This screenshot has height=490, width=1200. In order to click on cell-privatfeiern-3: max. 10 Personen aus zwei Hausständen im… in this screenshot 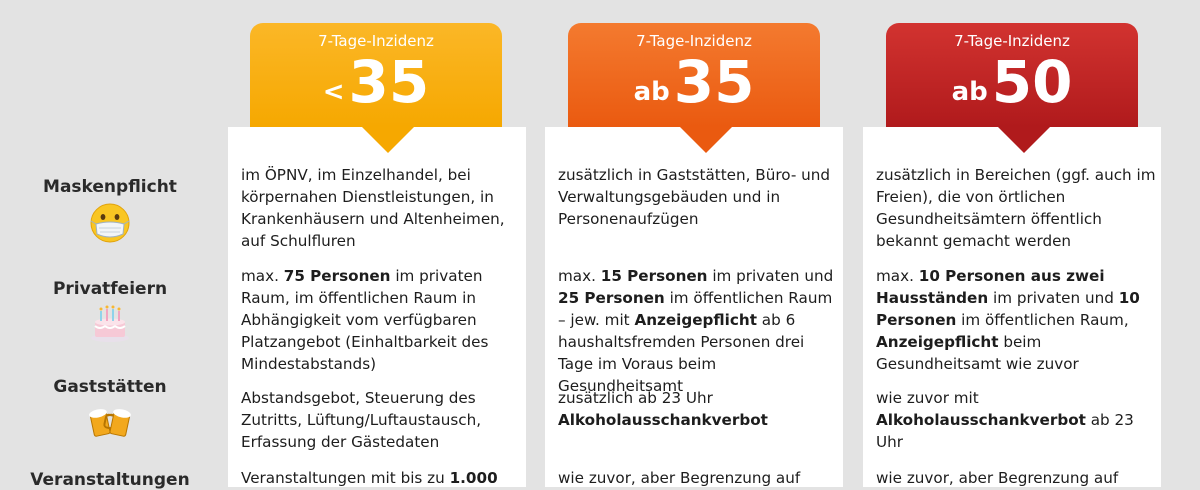, I will do `click(1016, 320)`.